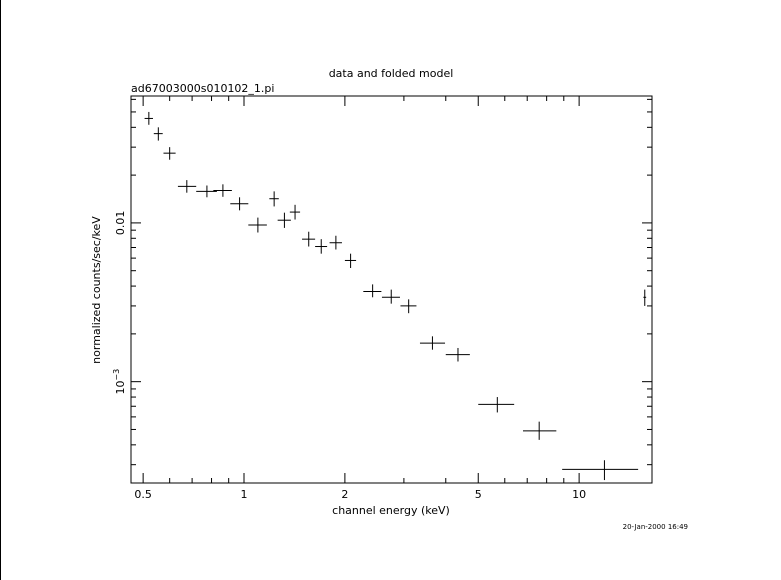 The width and height of the screenshot is (781, 580). Describe the element at coordinates (478, 494) in the screenshot. I see `x-tick-label: 5` at that location.